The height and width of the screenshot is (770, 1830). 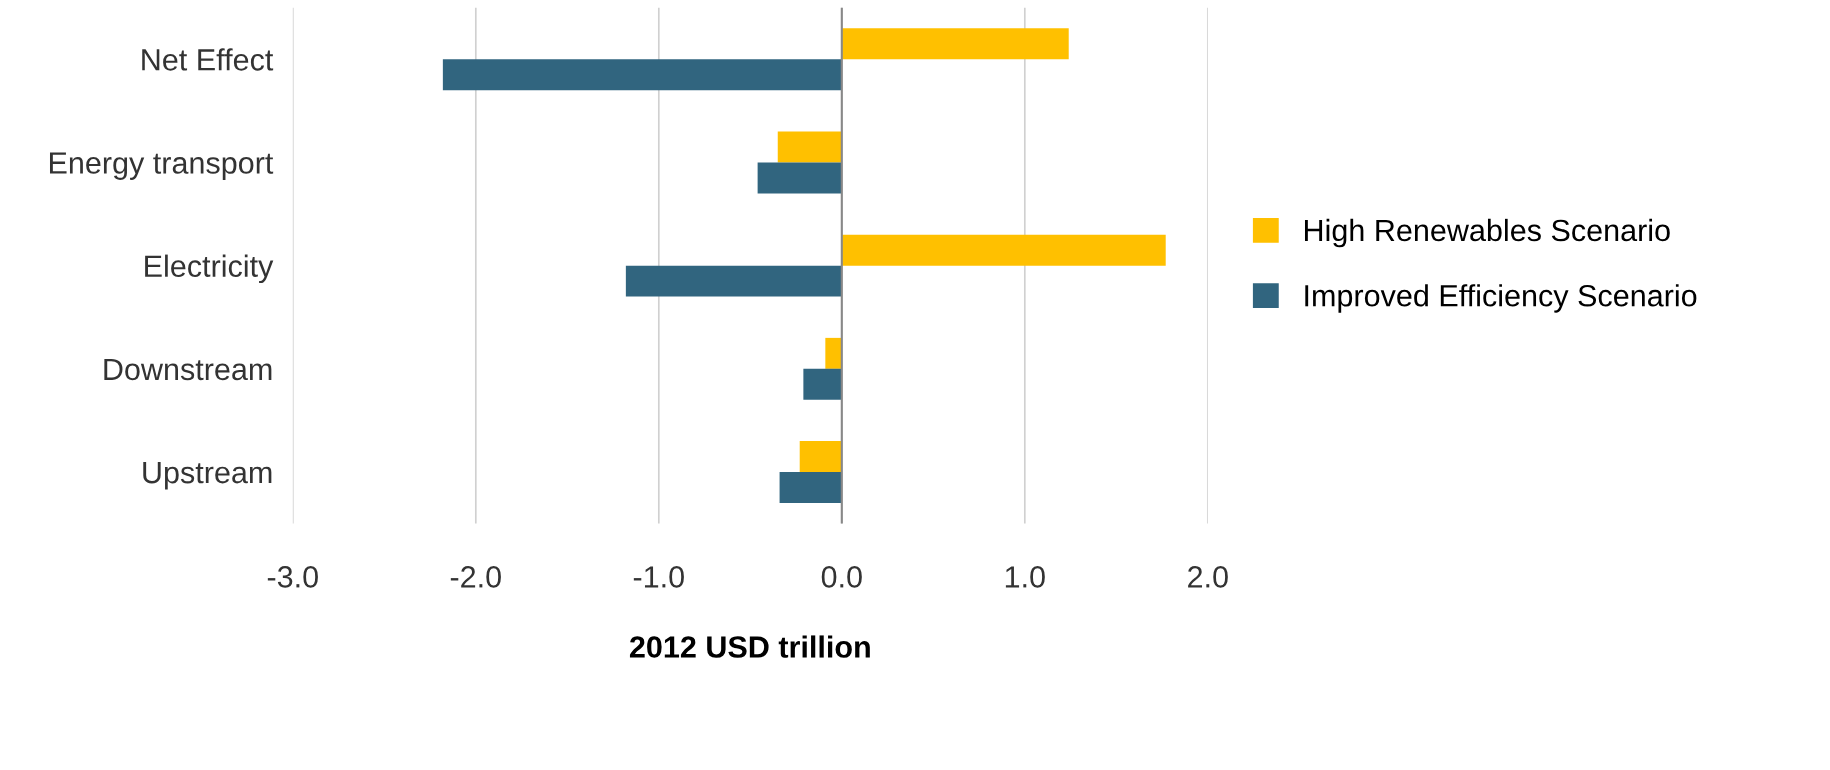 What do you see at coordinates (1208, 577) in the screenshot?
I see `x-tick-label: 2.0` at bounding box center [1208, 577].